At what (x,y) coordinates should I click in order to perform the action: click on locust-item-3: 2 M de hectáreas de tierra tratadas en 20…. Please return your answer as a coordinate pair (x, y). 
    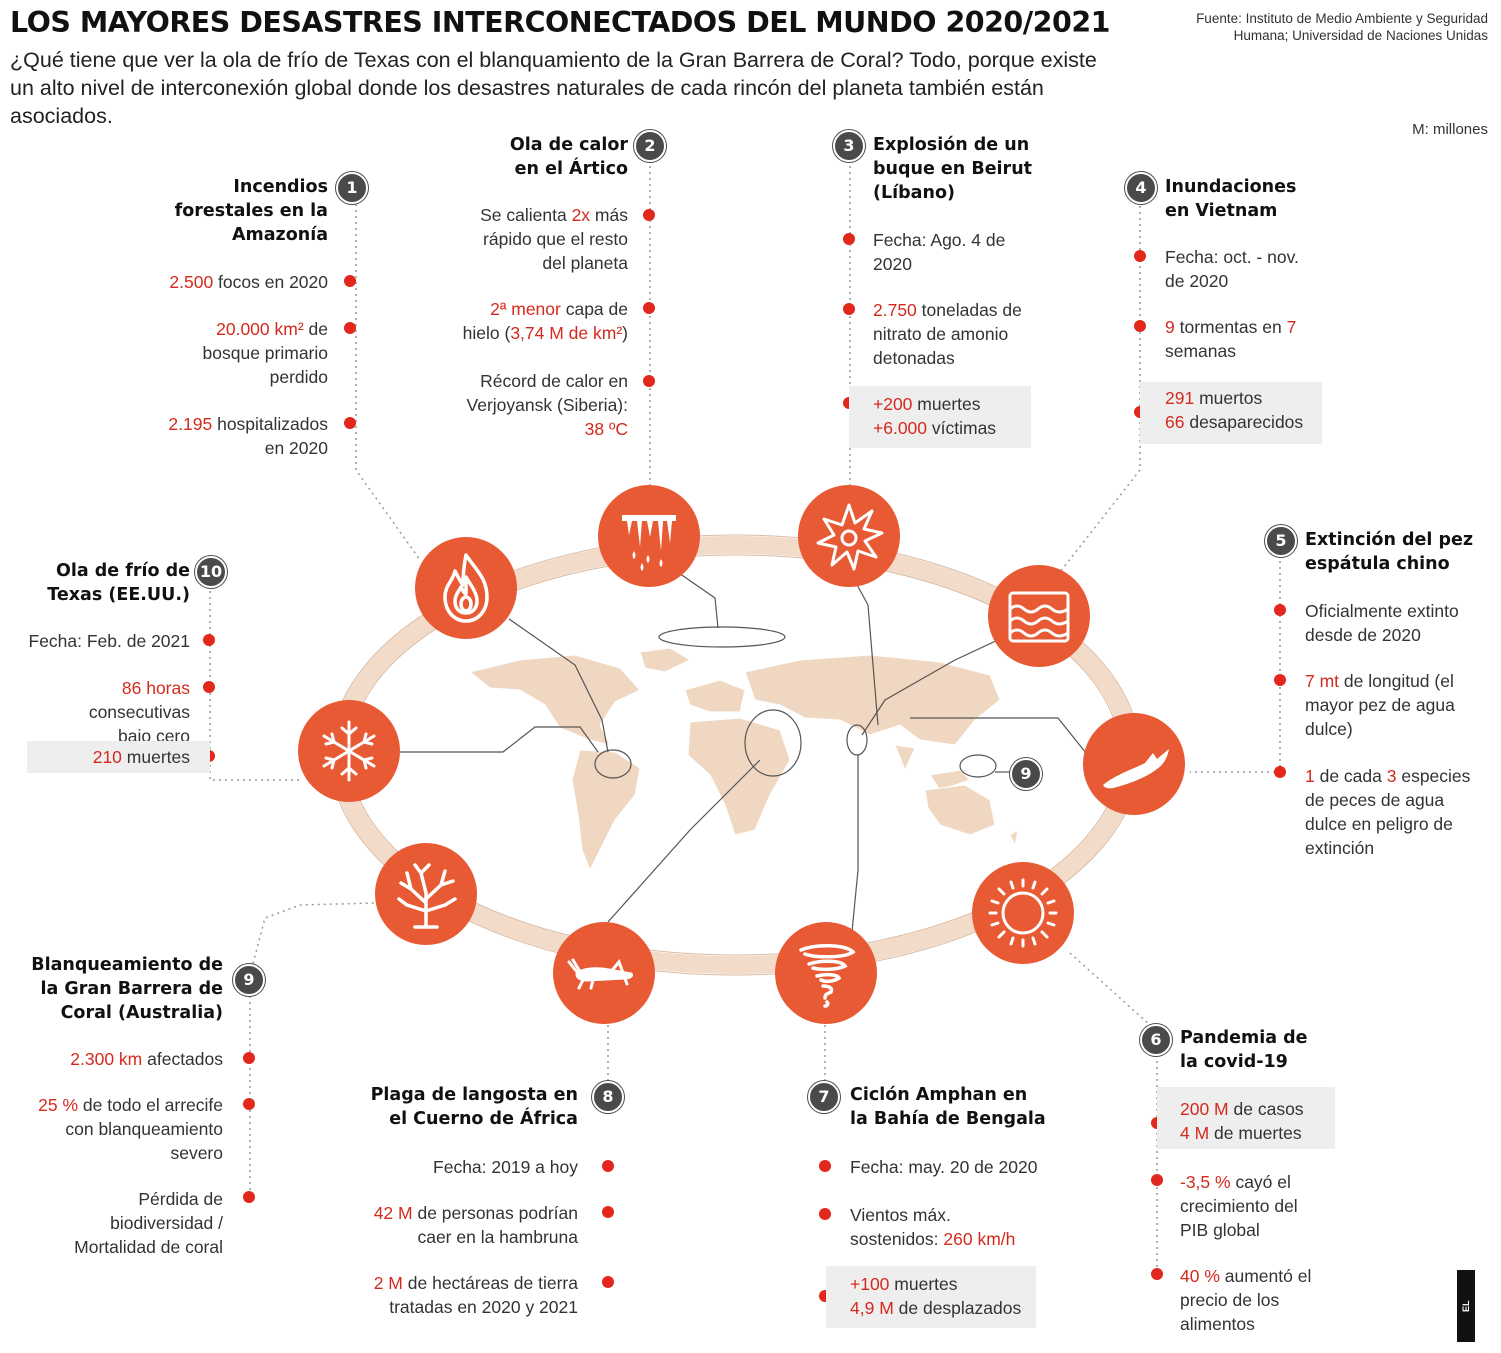
    Looking at the image, I should click on (475, 1295).